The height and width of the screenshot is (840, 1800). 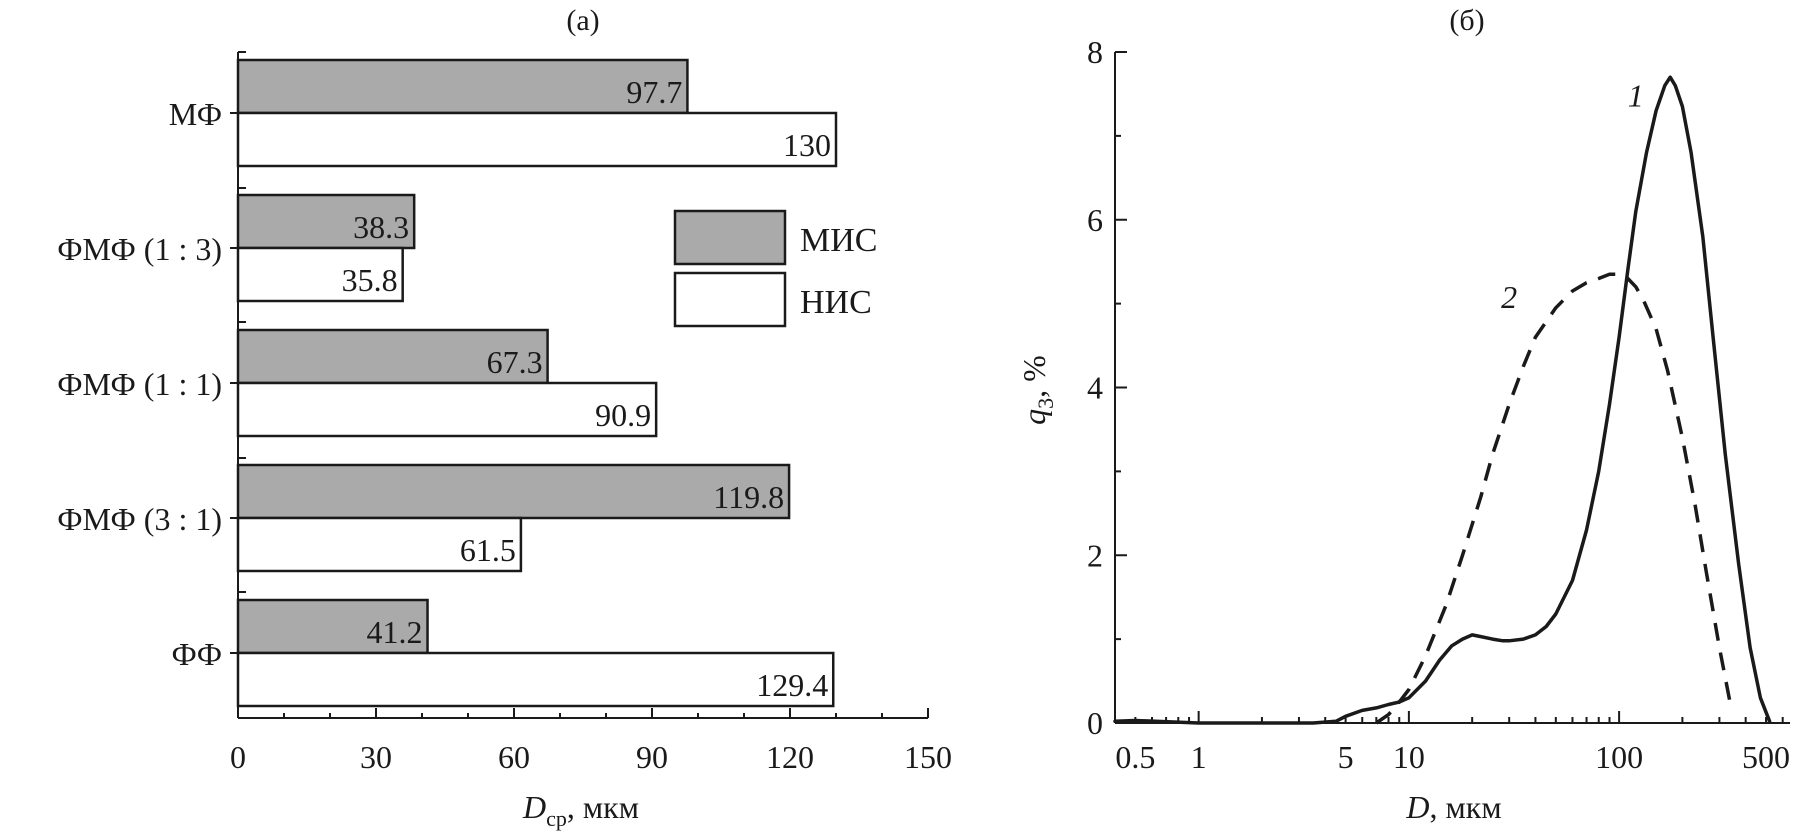 I want to click on y-axis-label-b-unit: , %, so click(x=1034, y=376).